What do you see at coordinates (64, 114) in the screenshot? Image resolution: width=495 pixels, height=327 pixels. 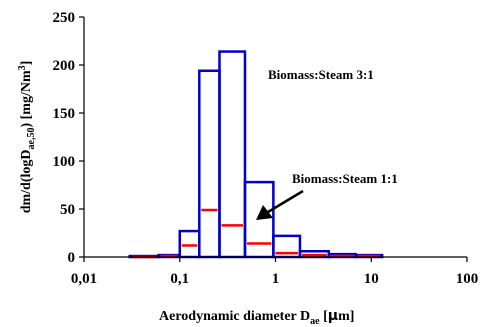 I see `y-tick-label: 150` at bounding box center [64, 114].